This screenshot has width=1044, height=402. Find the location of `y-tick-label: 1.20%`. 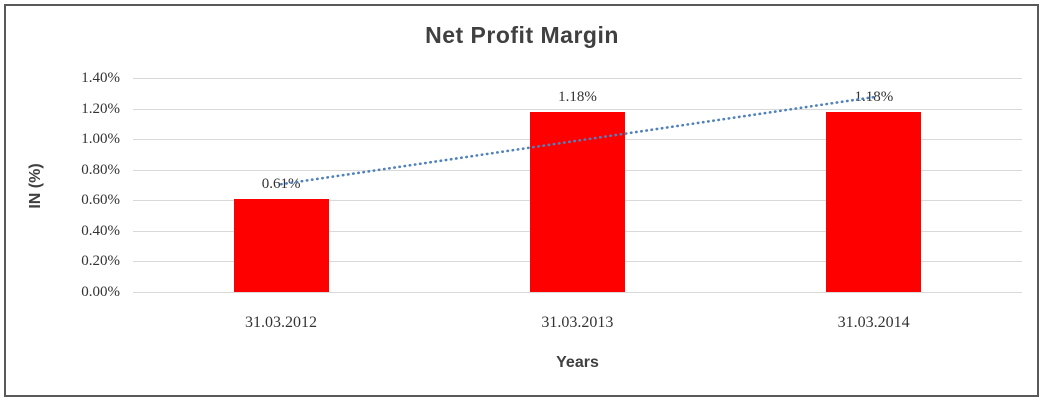

y-tick-label: 1.20% is located at coordinates (100, 108).